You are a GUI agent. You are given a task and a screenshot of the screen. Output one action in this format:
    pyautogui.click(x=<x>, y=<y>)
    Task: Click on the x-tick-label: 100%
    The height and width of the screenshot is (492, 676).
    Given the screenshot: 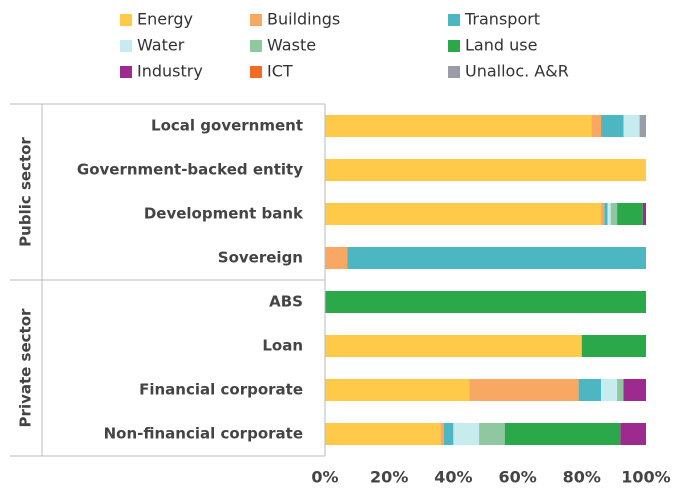 What is the action you would take?
    pyautogui.click(x=645, y=477)
    